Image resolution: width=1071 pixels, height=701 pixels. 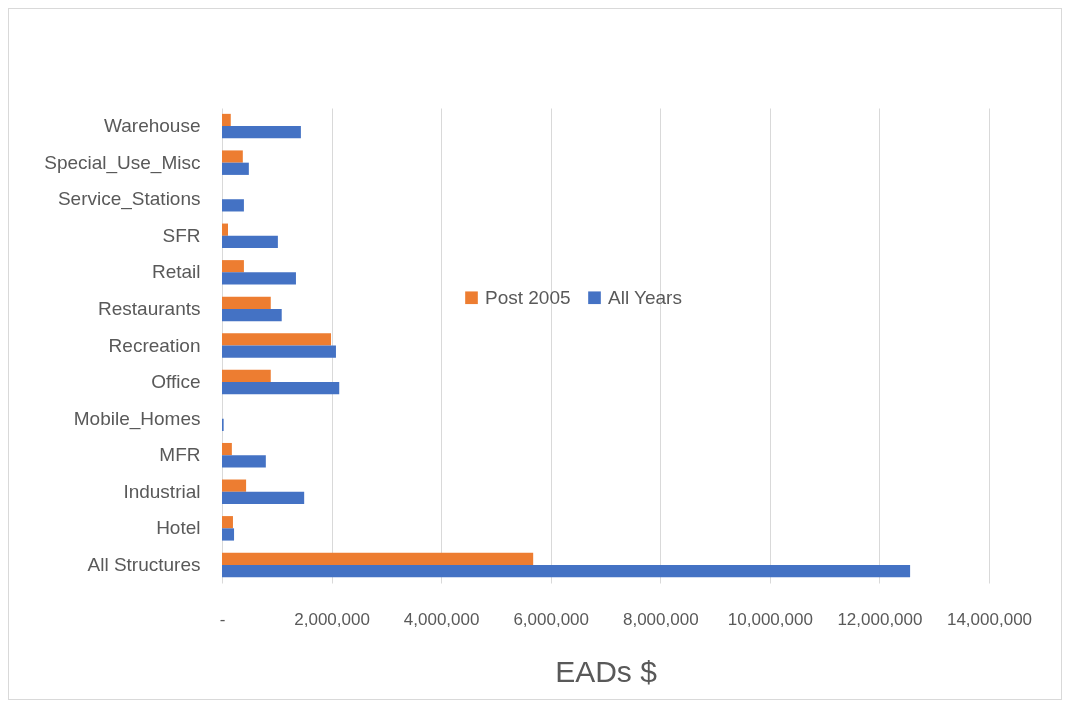 What do you see at coordinates (606, 671) in the screenshot?
I see `x-axis-title: EADs $` at bounding box center [606, 671].